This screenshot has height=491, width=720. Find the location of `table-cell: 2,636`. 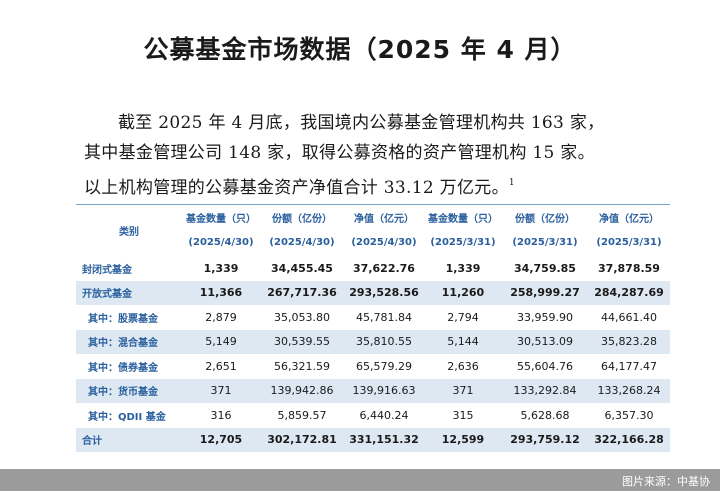

table-cell: 2,636 is located at coordinates (463, 366).